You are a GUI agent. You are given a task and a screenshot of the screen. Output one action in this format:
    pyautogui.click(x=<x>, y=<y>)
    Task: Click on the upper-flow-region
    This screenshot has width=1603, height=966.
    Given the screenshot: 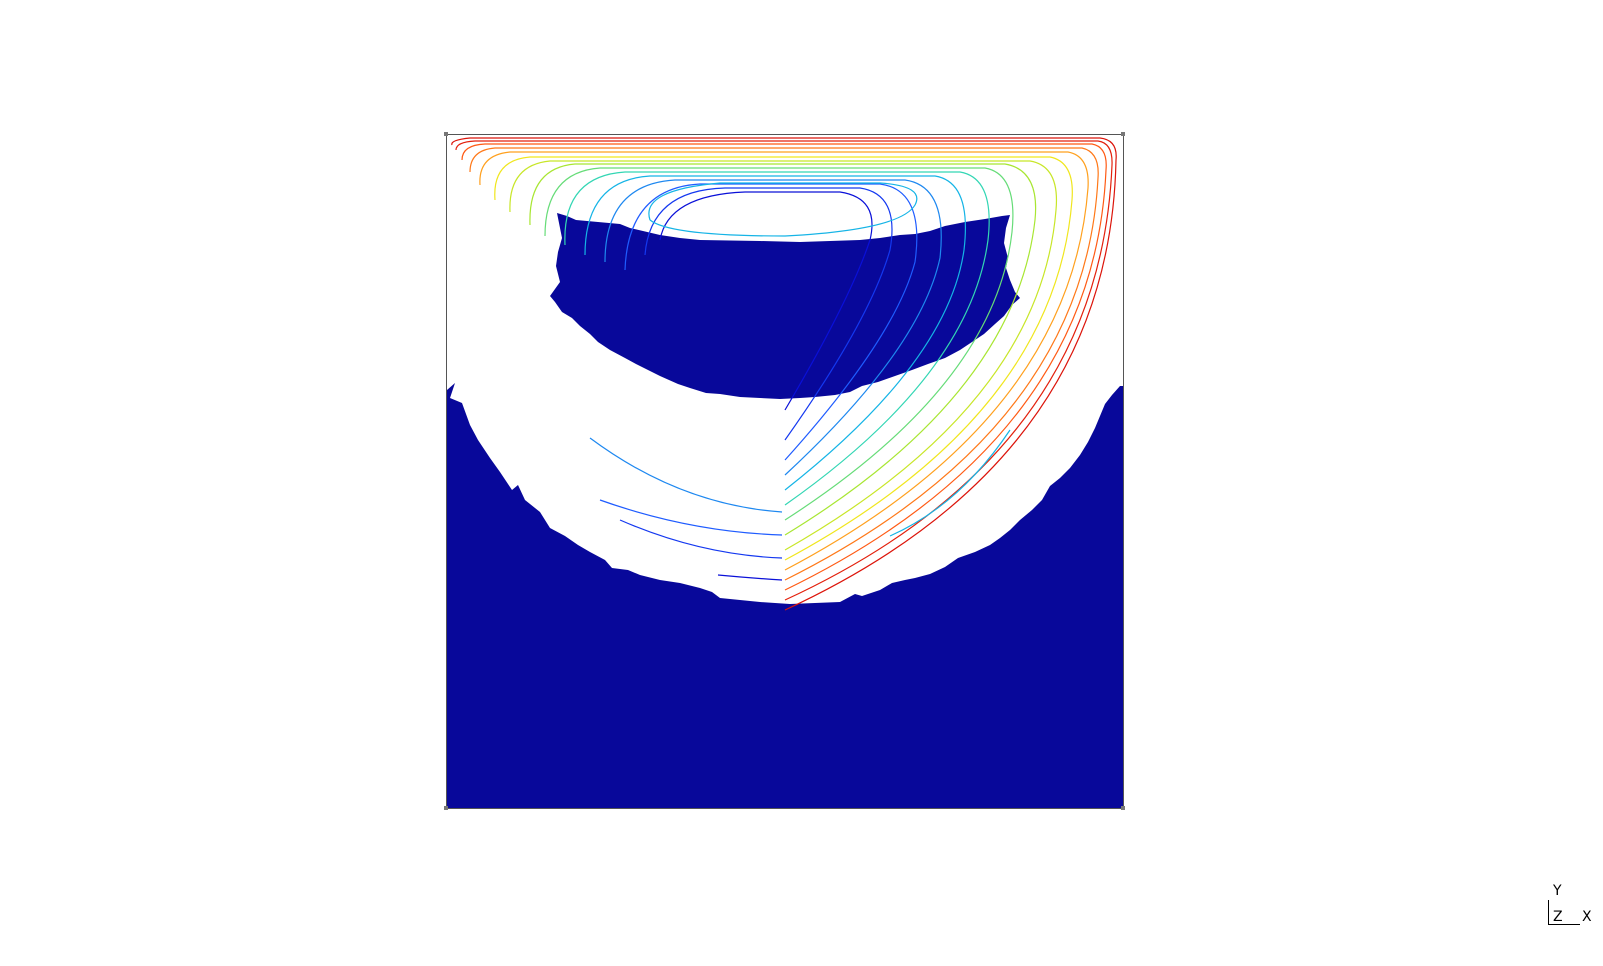 What is the action you would take?
    pyautogui.click(x=785, y=306)
    